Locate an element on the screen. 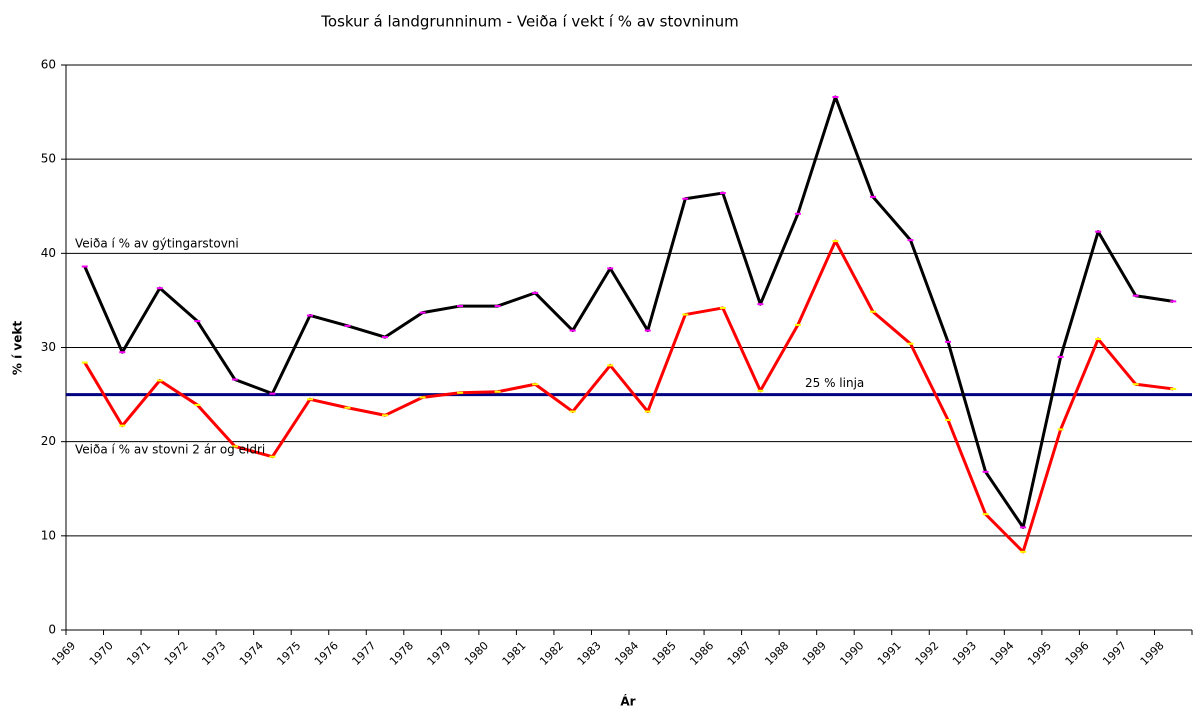  x-tick-label: 1971 is located at coordinates (138, 653).